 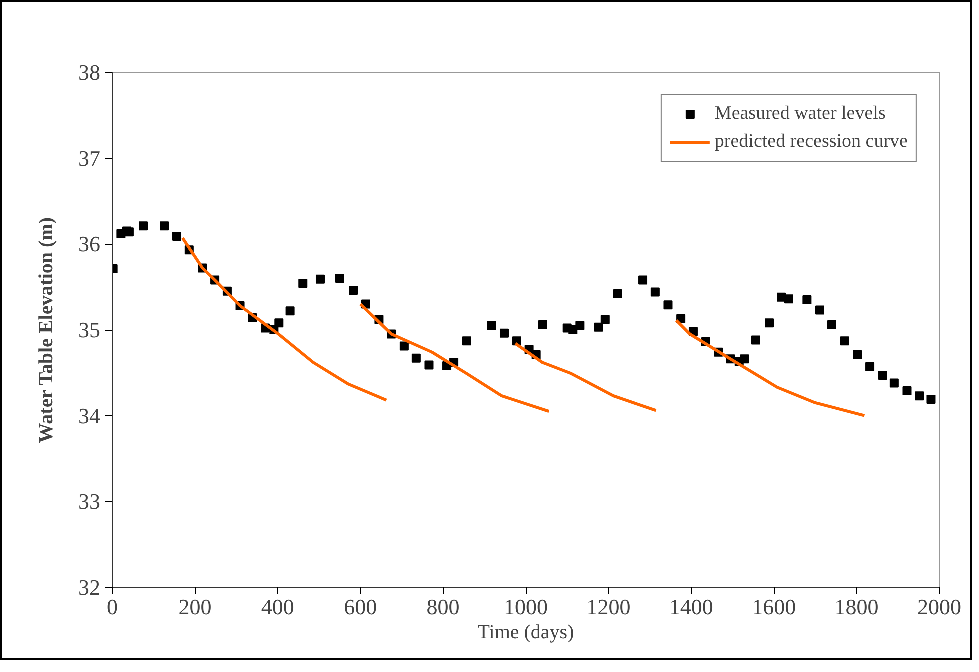 What do you see at coordinates (940, 607) in the screenshot?
I see `x-tick-label: 2000` at bounding box center [940, 607].